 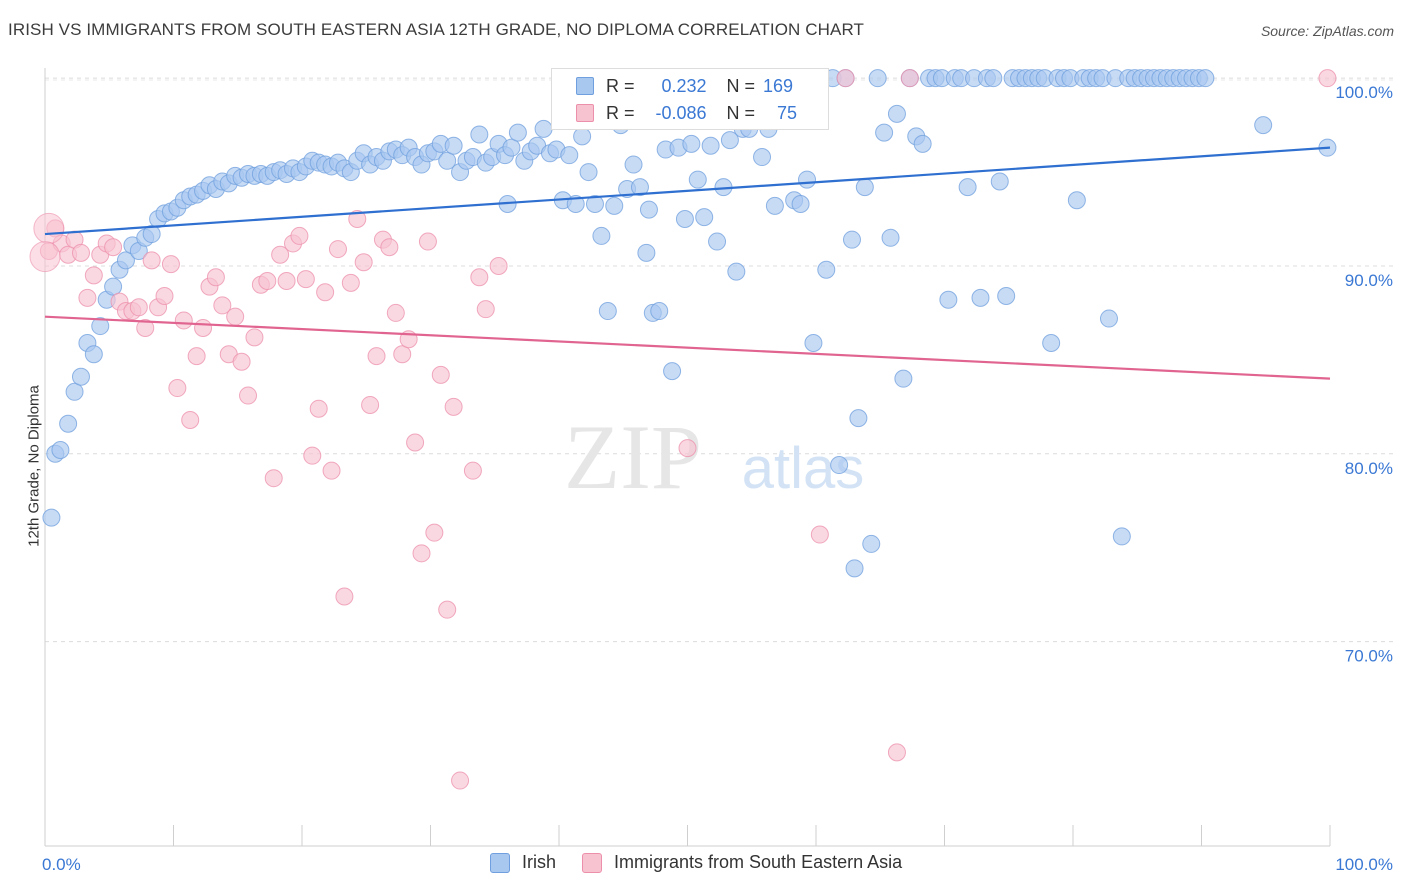 What do you see at coordinates (672, 86) in the screenshot?
I see `legend-row-irish: R = 0.232 N = 169` at bounding box center [672, 86].